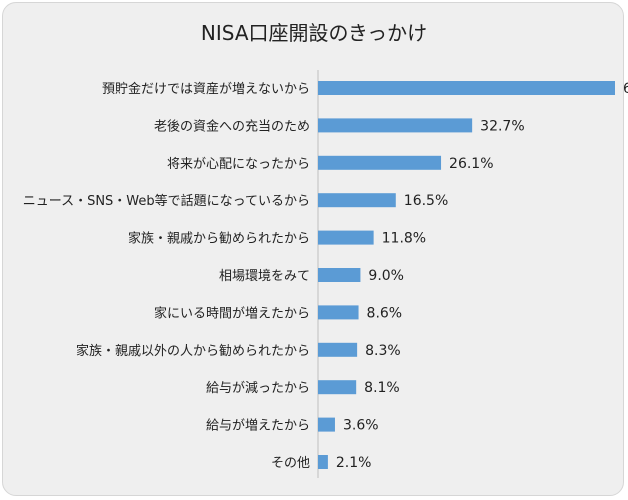 The image size is (628, 500). What do you see at coordinates (232, 126) in the screenshot?
I see `category-label-1: 老後の資金への充当のため` at bounding box center [232, 126].